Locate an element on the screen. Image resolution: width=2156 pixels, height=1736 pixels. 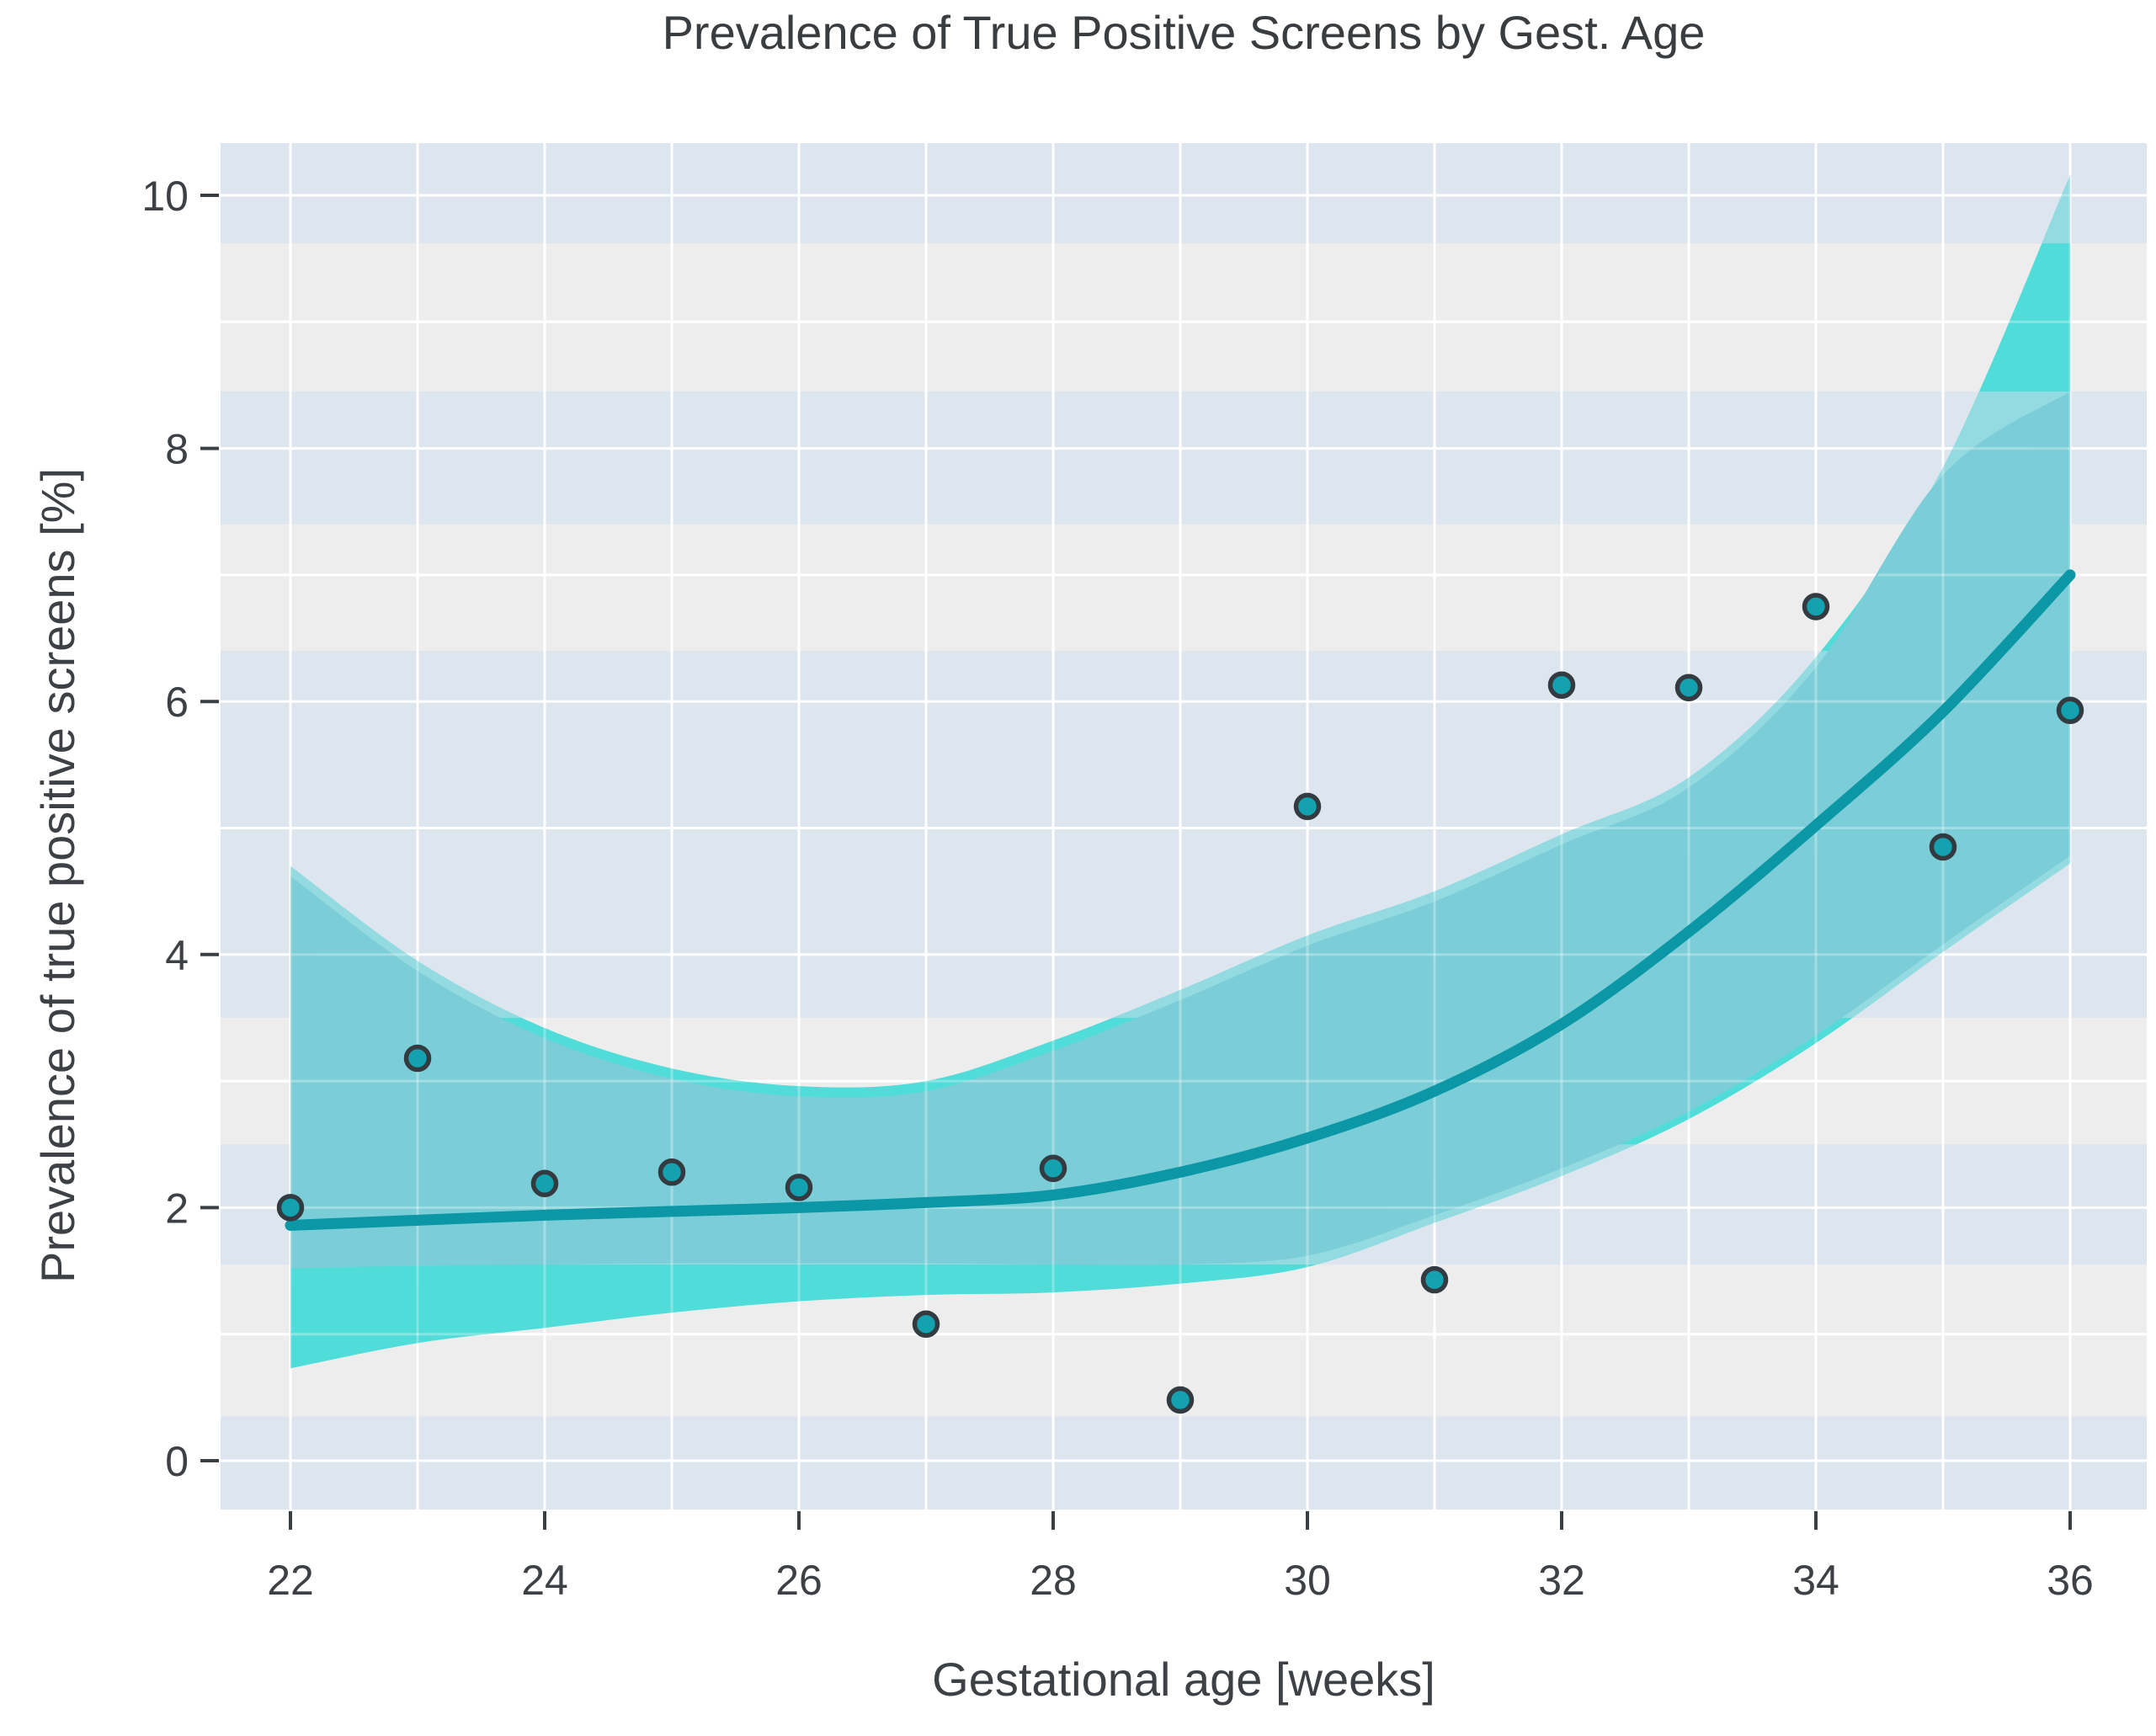
x-tick-label: 30 is located at coordinates (1308, 1580).